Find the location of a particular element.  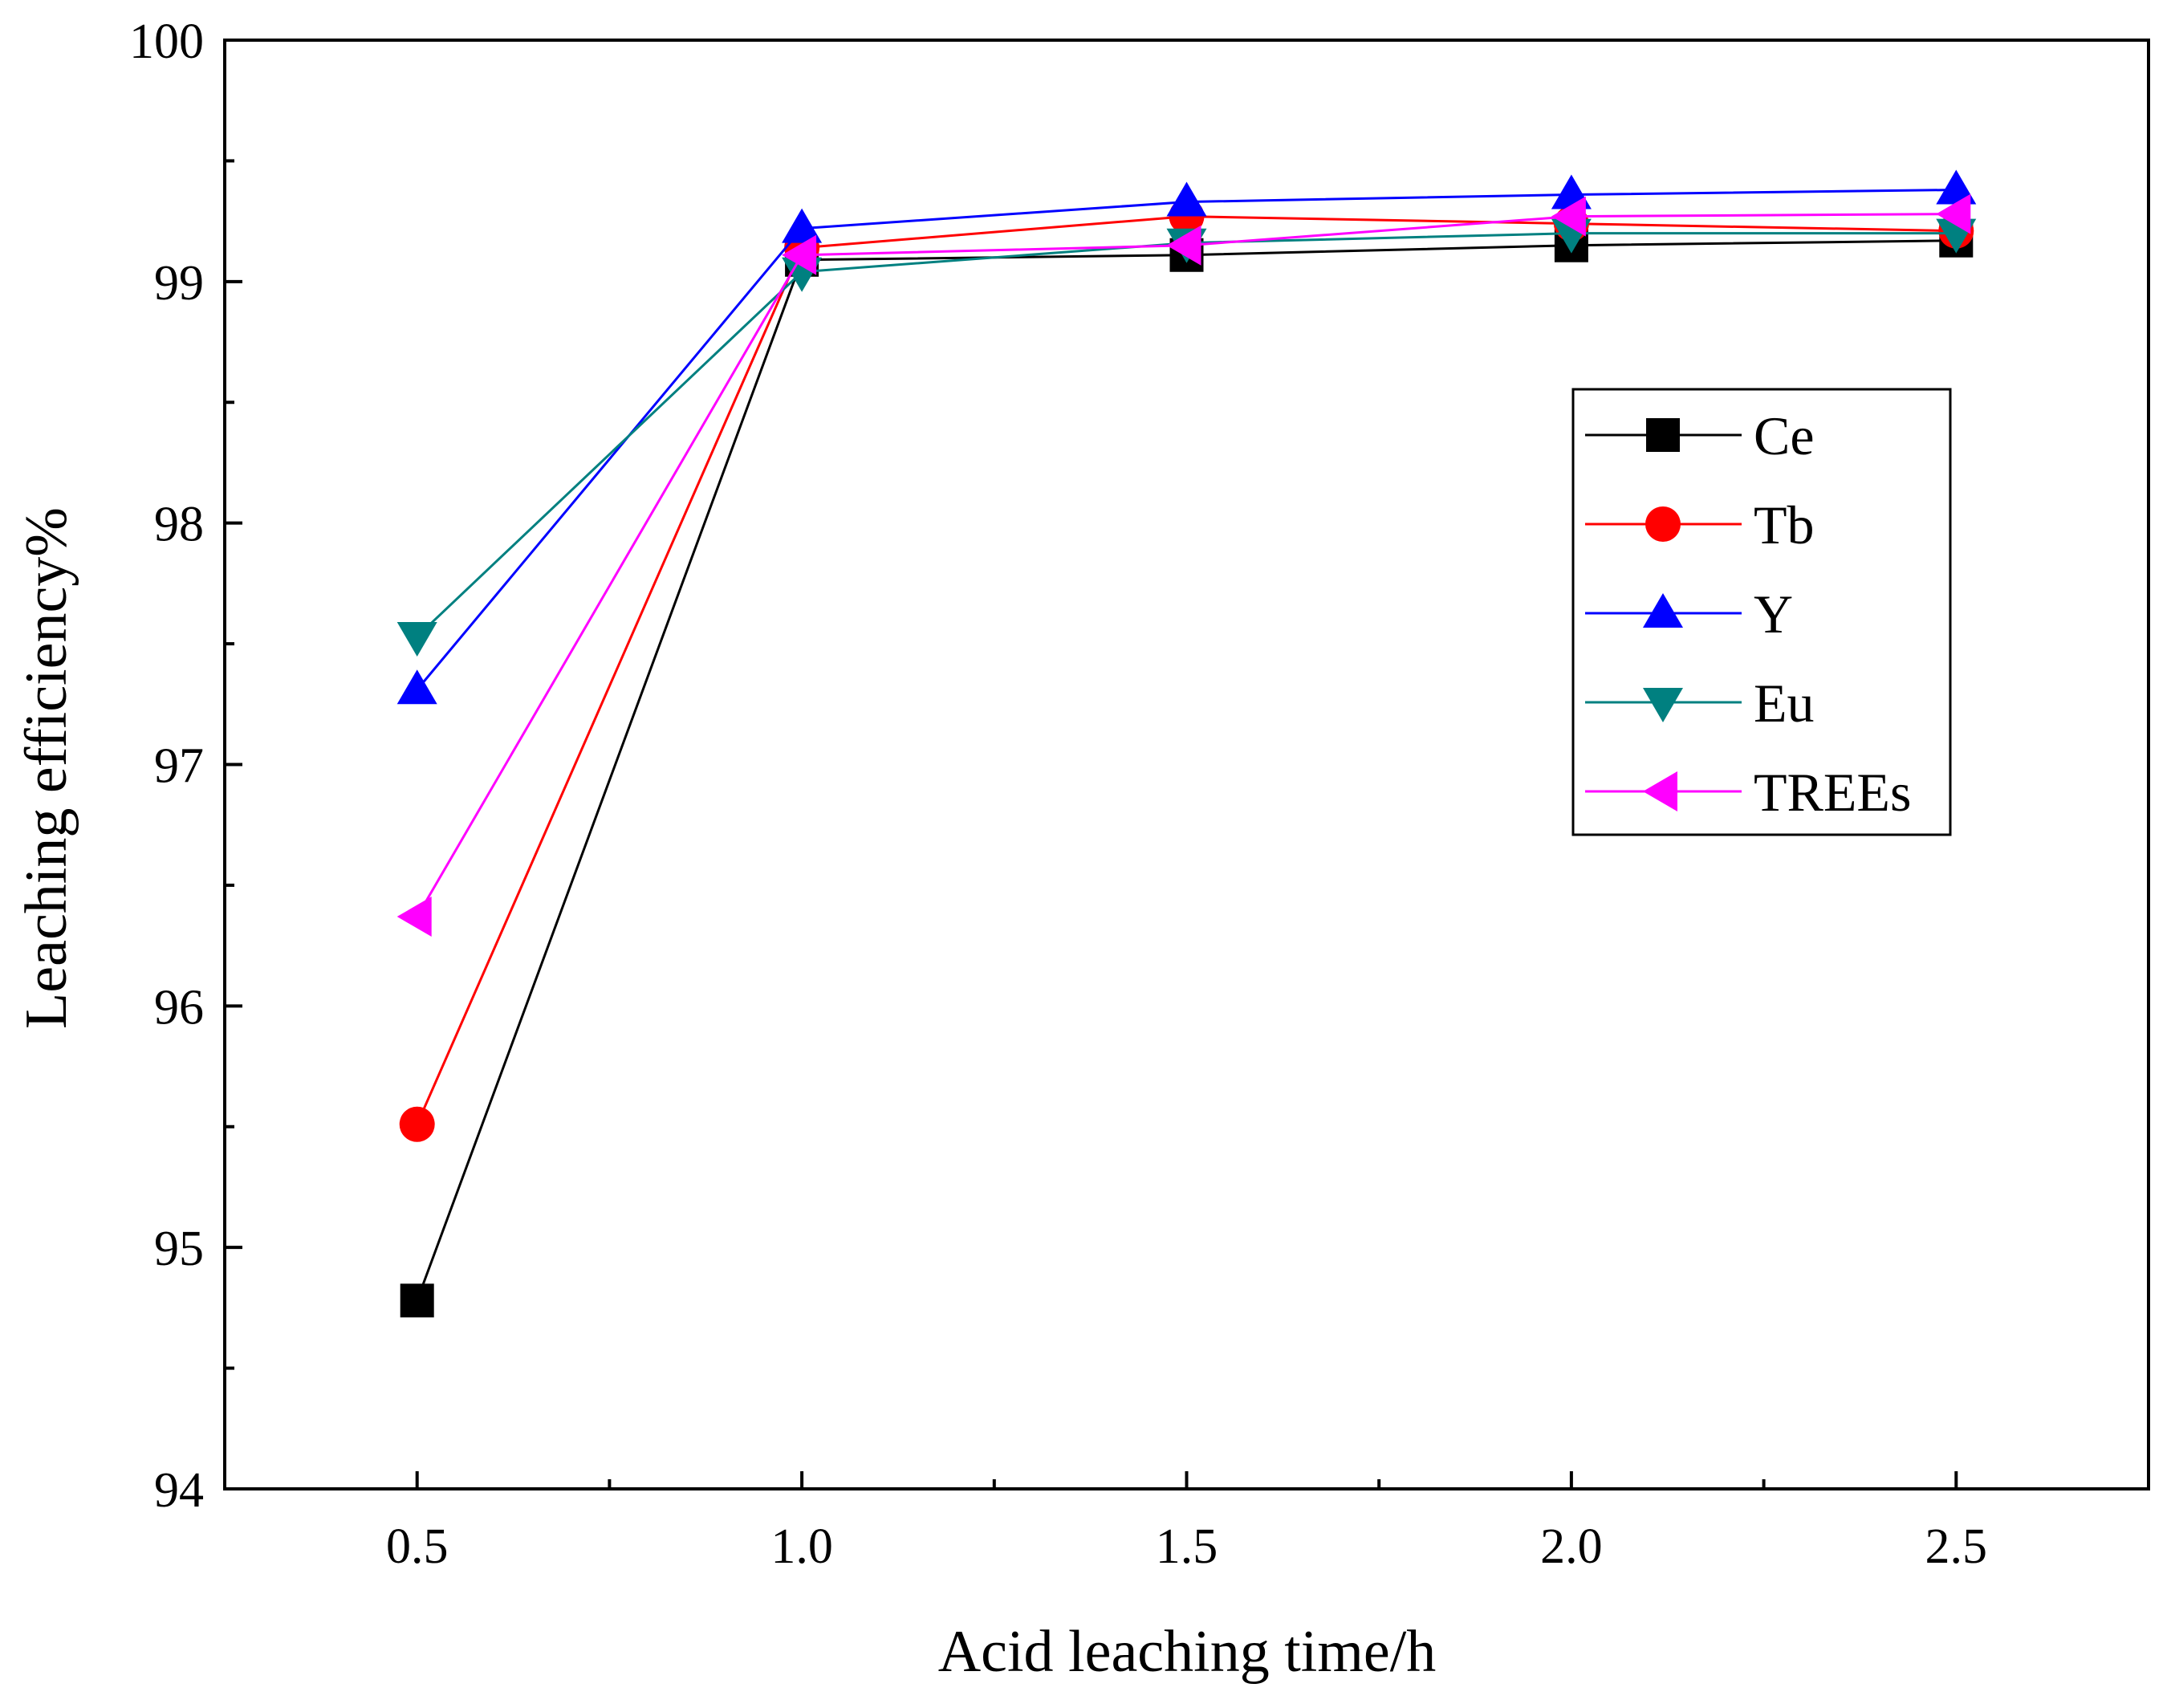

x-tick-label: 1.0 is located at coordinates (801, 1547).